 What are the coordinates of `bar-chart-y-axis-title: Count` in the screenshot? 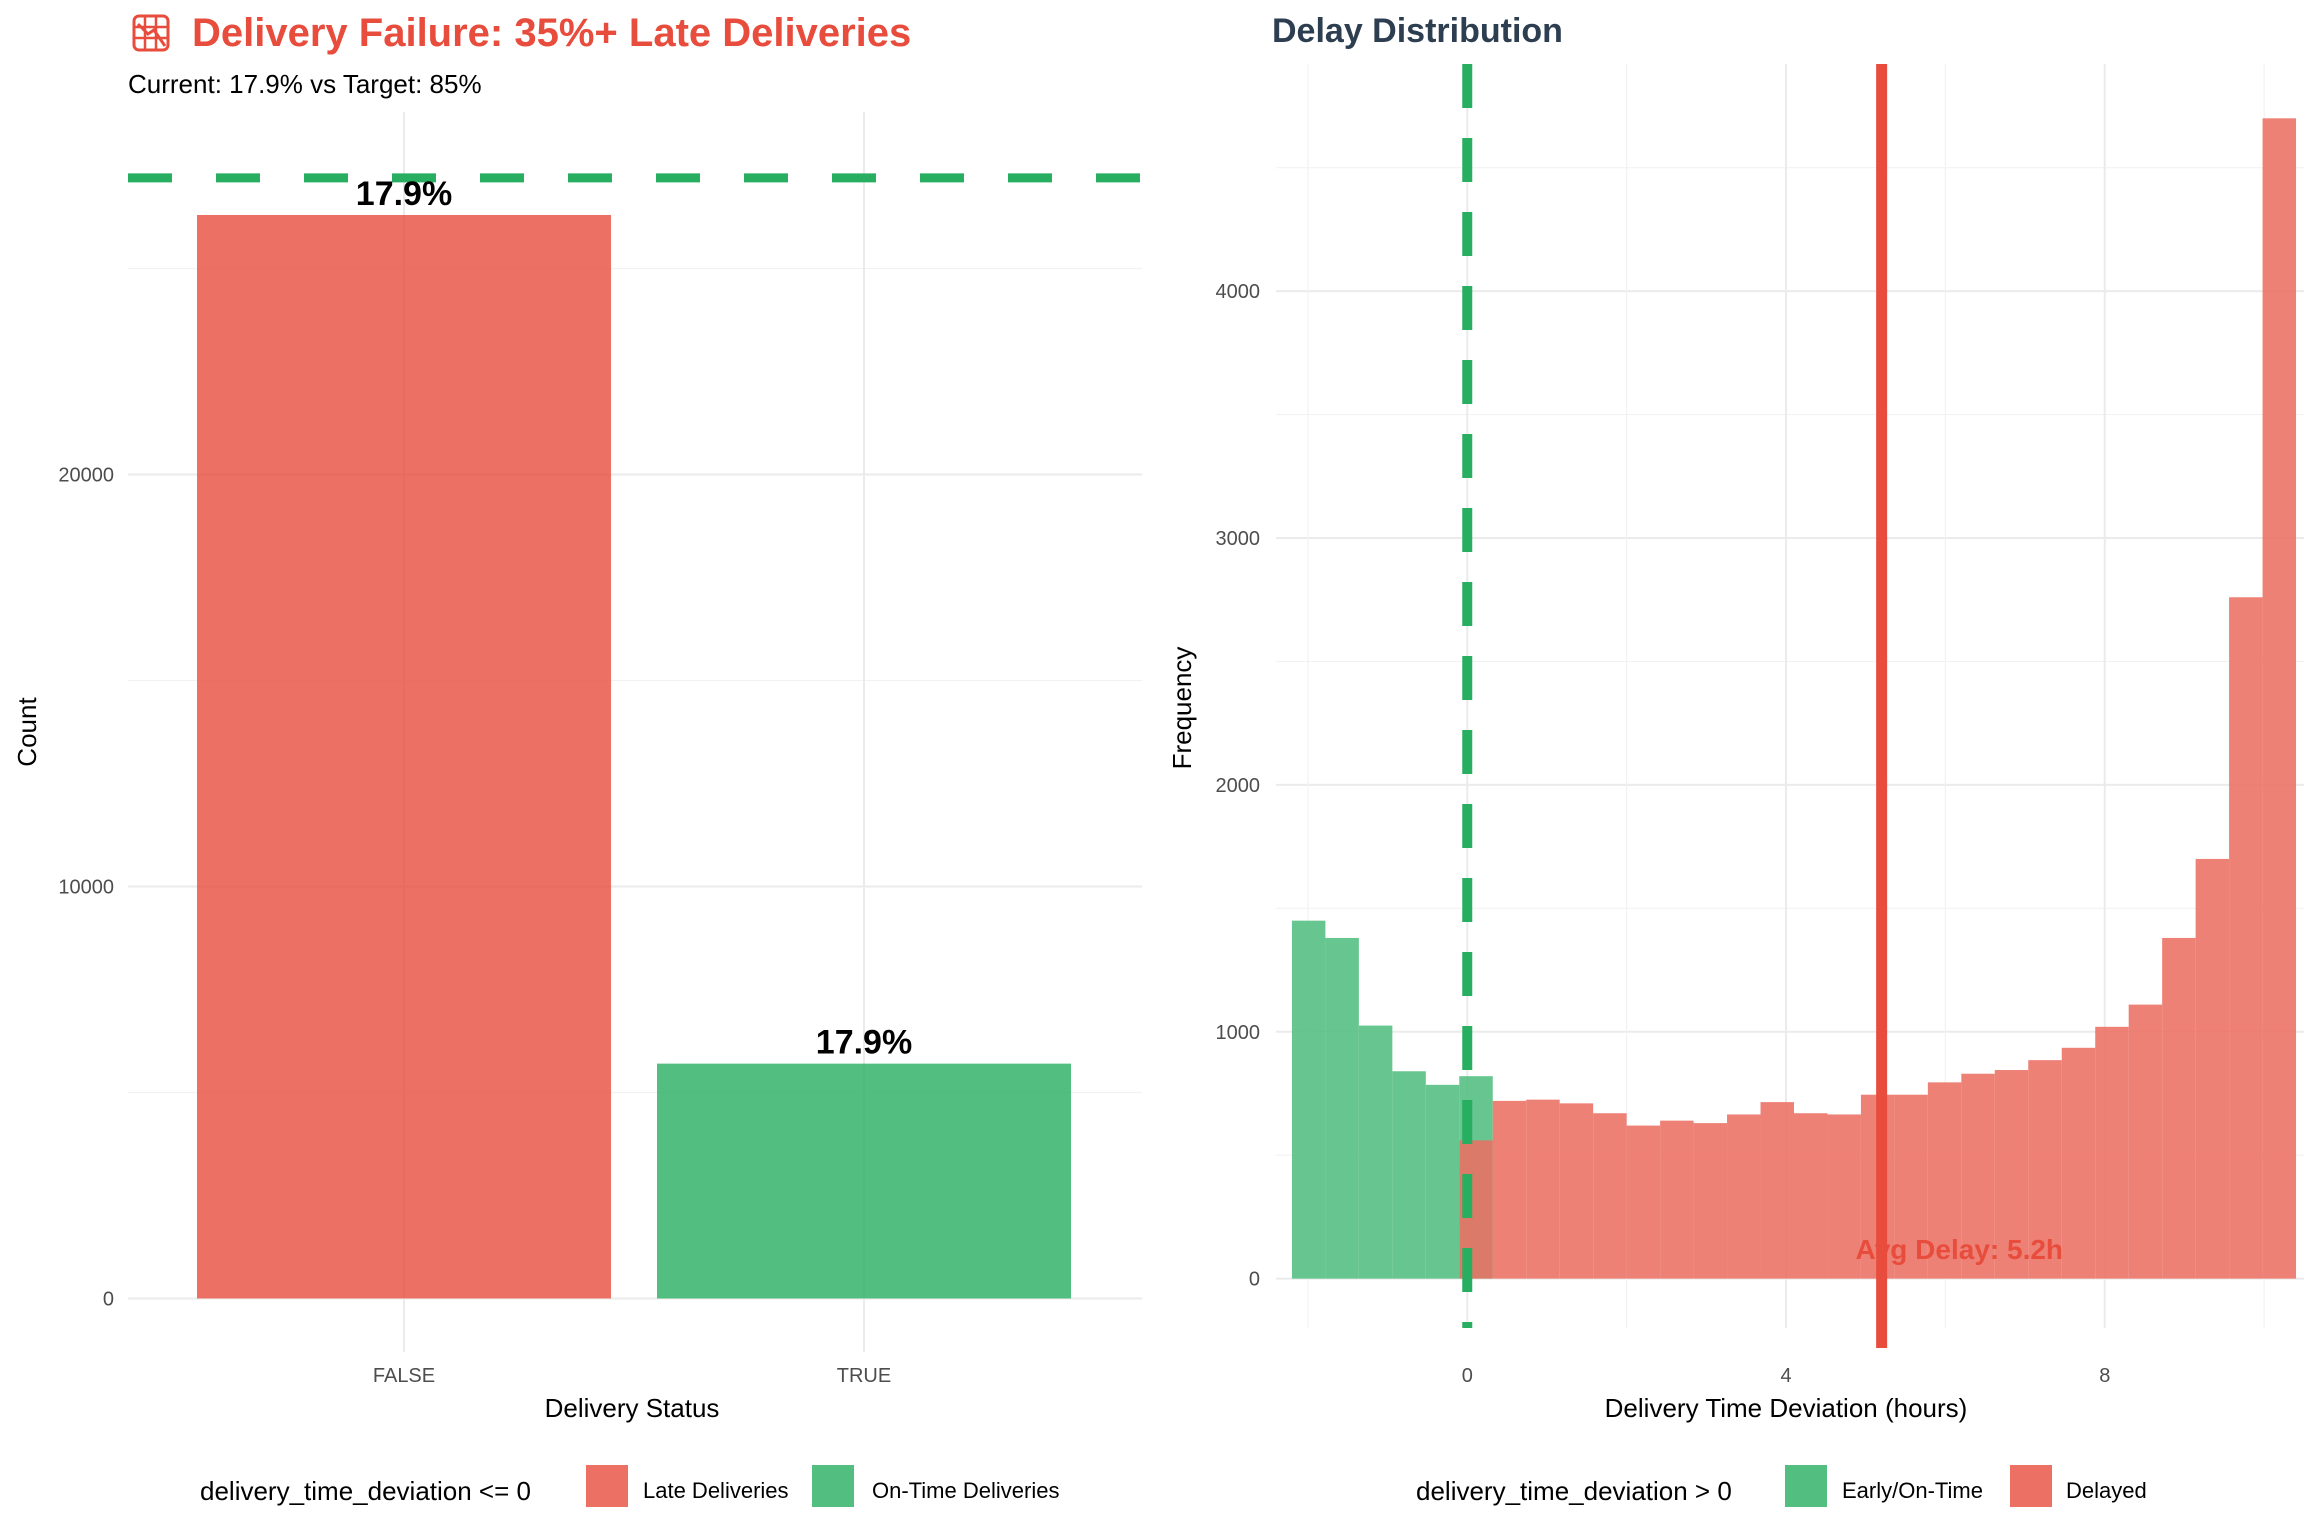 It's located at (27, 732).